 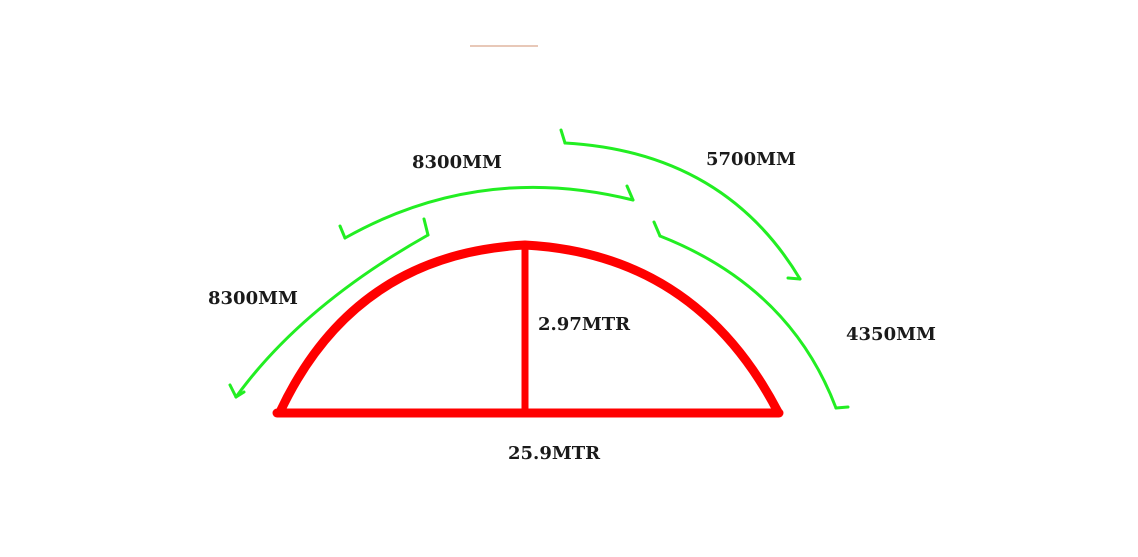 What do you see at coordinates (342, 232) in the screenshot?
I see `segment-tick-top-left-start` at bounding box center [342, 232].